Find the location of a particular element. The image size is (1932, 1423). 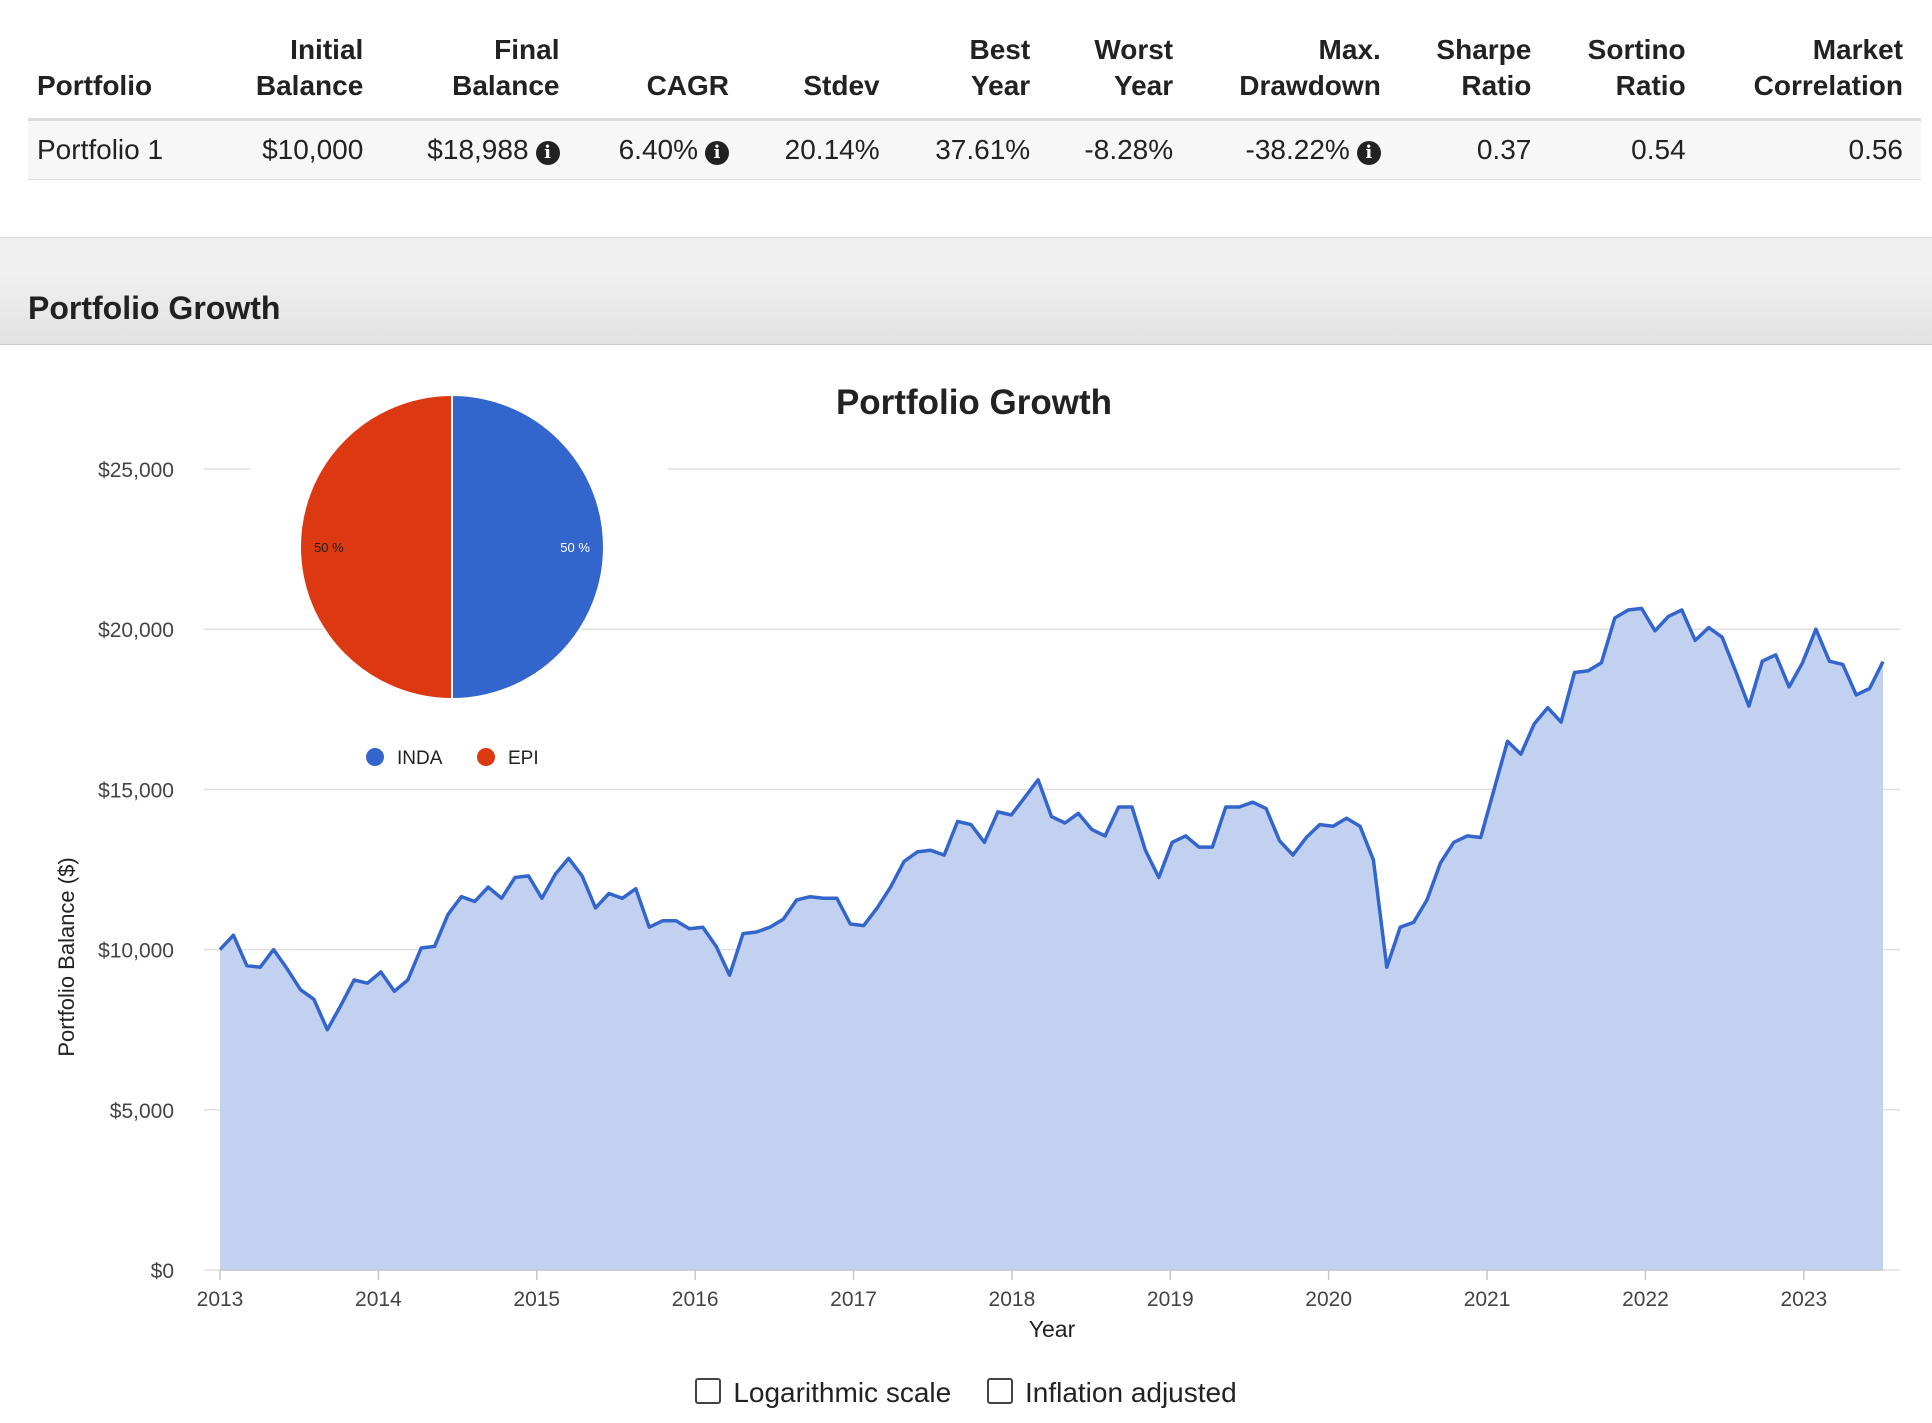

cell-stdev: 20.14% is located at coordinates (822, 149).